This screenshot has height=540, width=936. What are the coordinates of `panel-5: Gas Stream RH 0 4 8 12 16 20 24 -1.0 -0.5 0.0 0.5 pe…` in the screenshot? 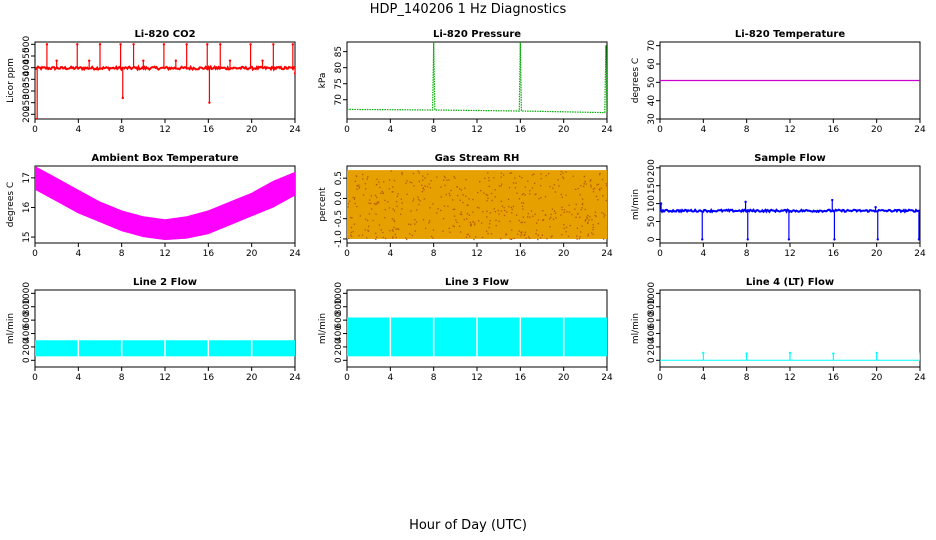 It's located at (465, 206).